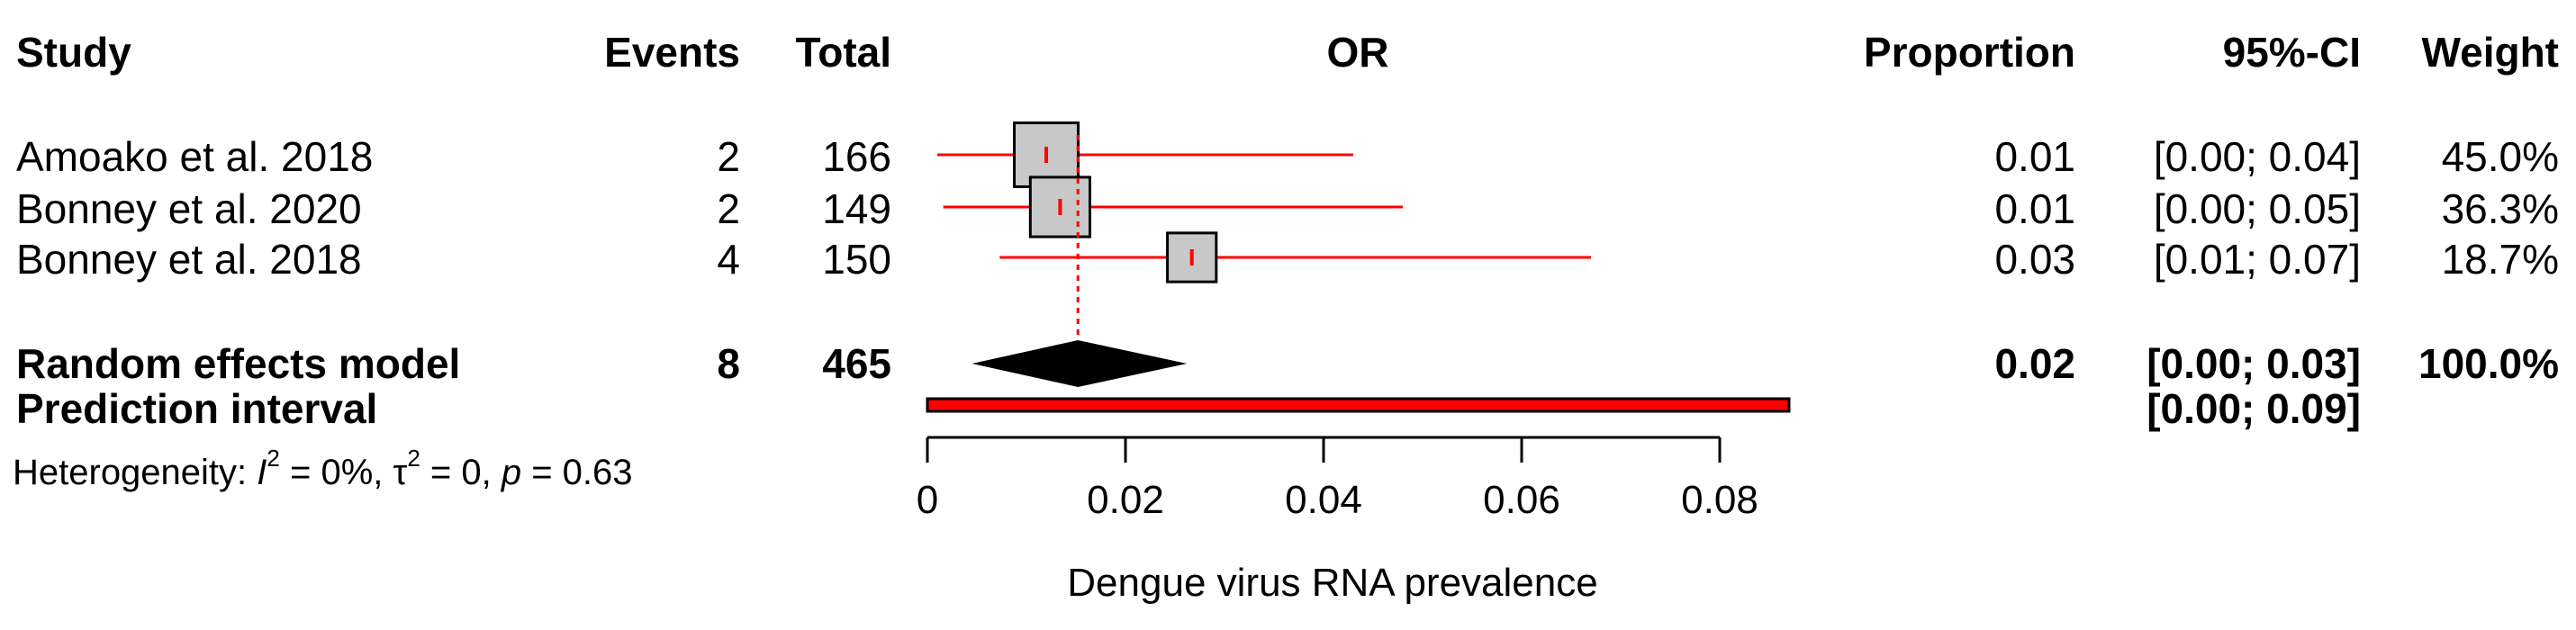  What do you see at coordinates (2292, 52) in the screenshot?
I see `header-ci: 95%-CI` at bounding box center [2292, 52].